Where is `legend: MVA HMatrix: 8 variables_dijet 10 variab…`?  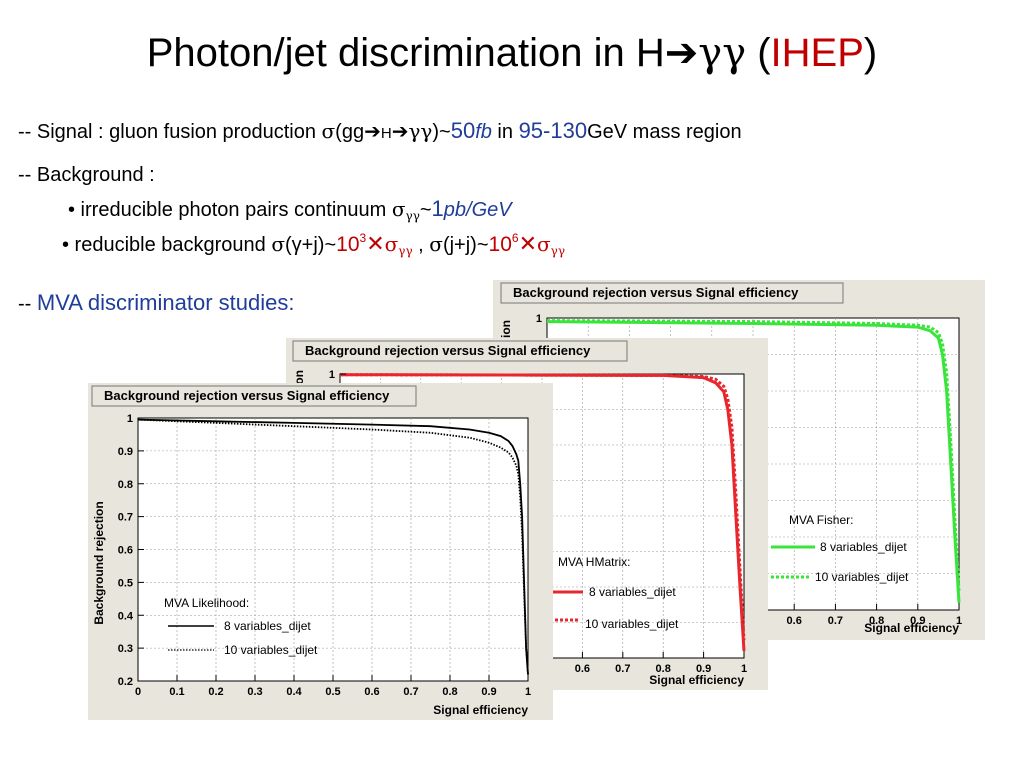 legend: MVA HMatrix: 8 variables_dijet 10 variab… is located at coordinates (614, 593).